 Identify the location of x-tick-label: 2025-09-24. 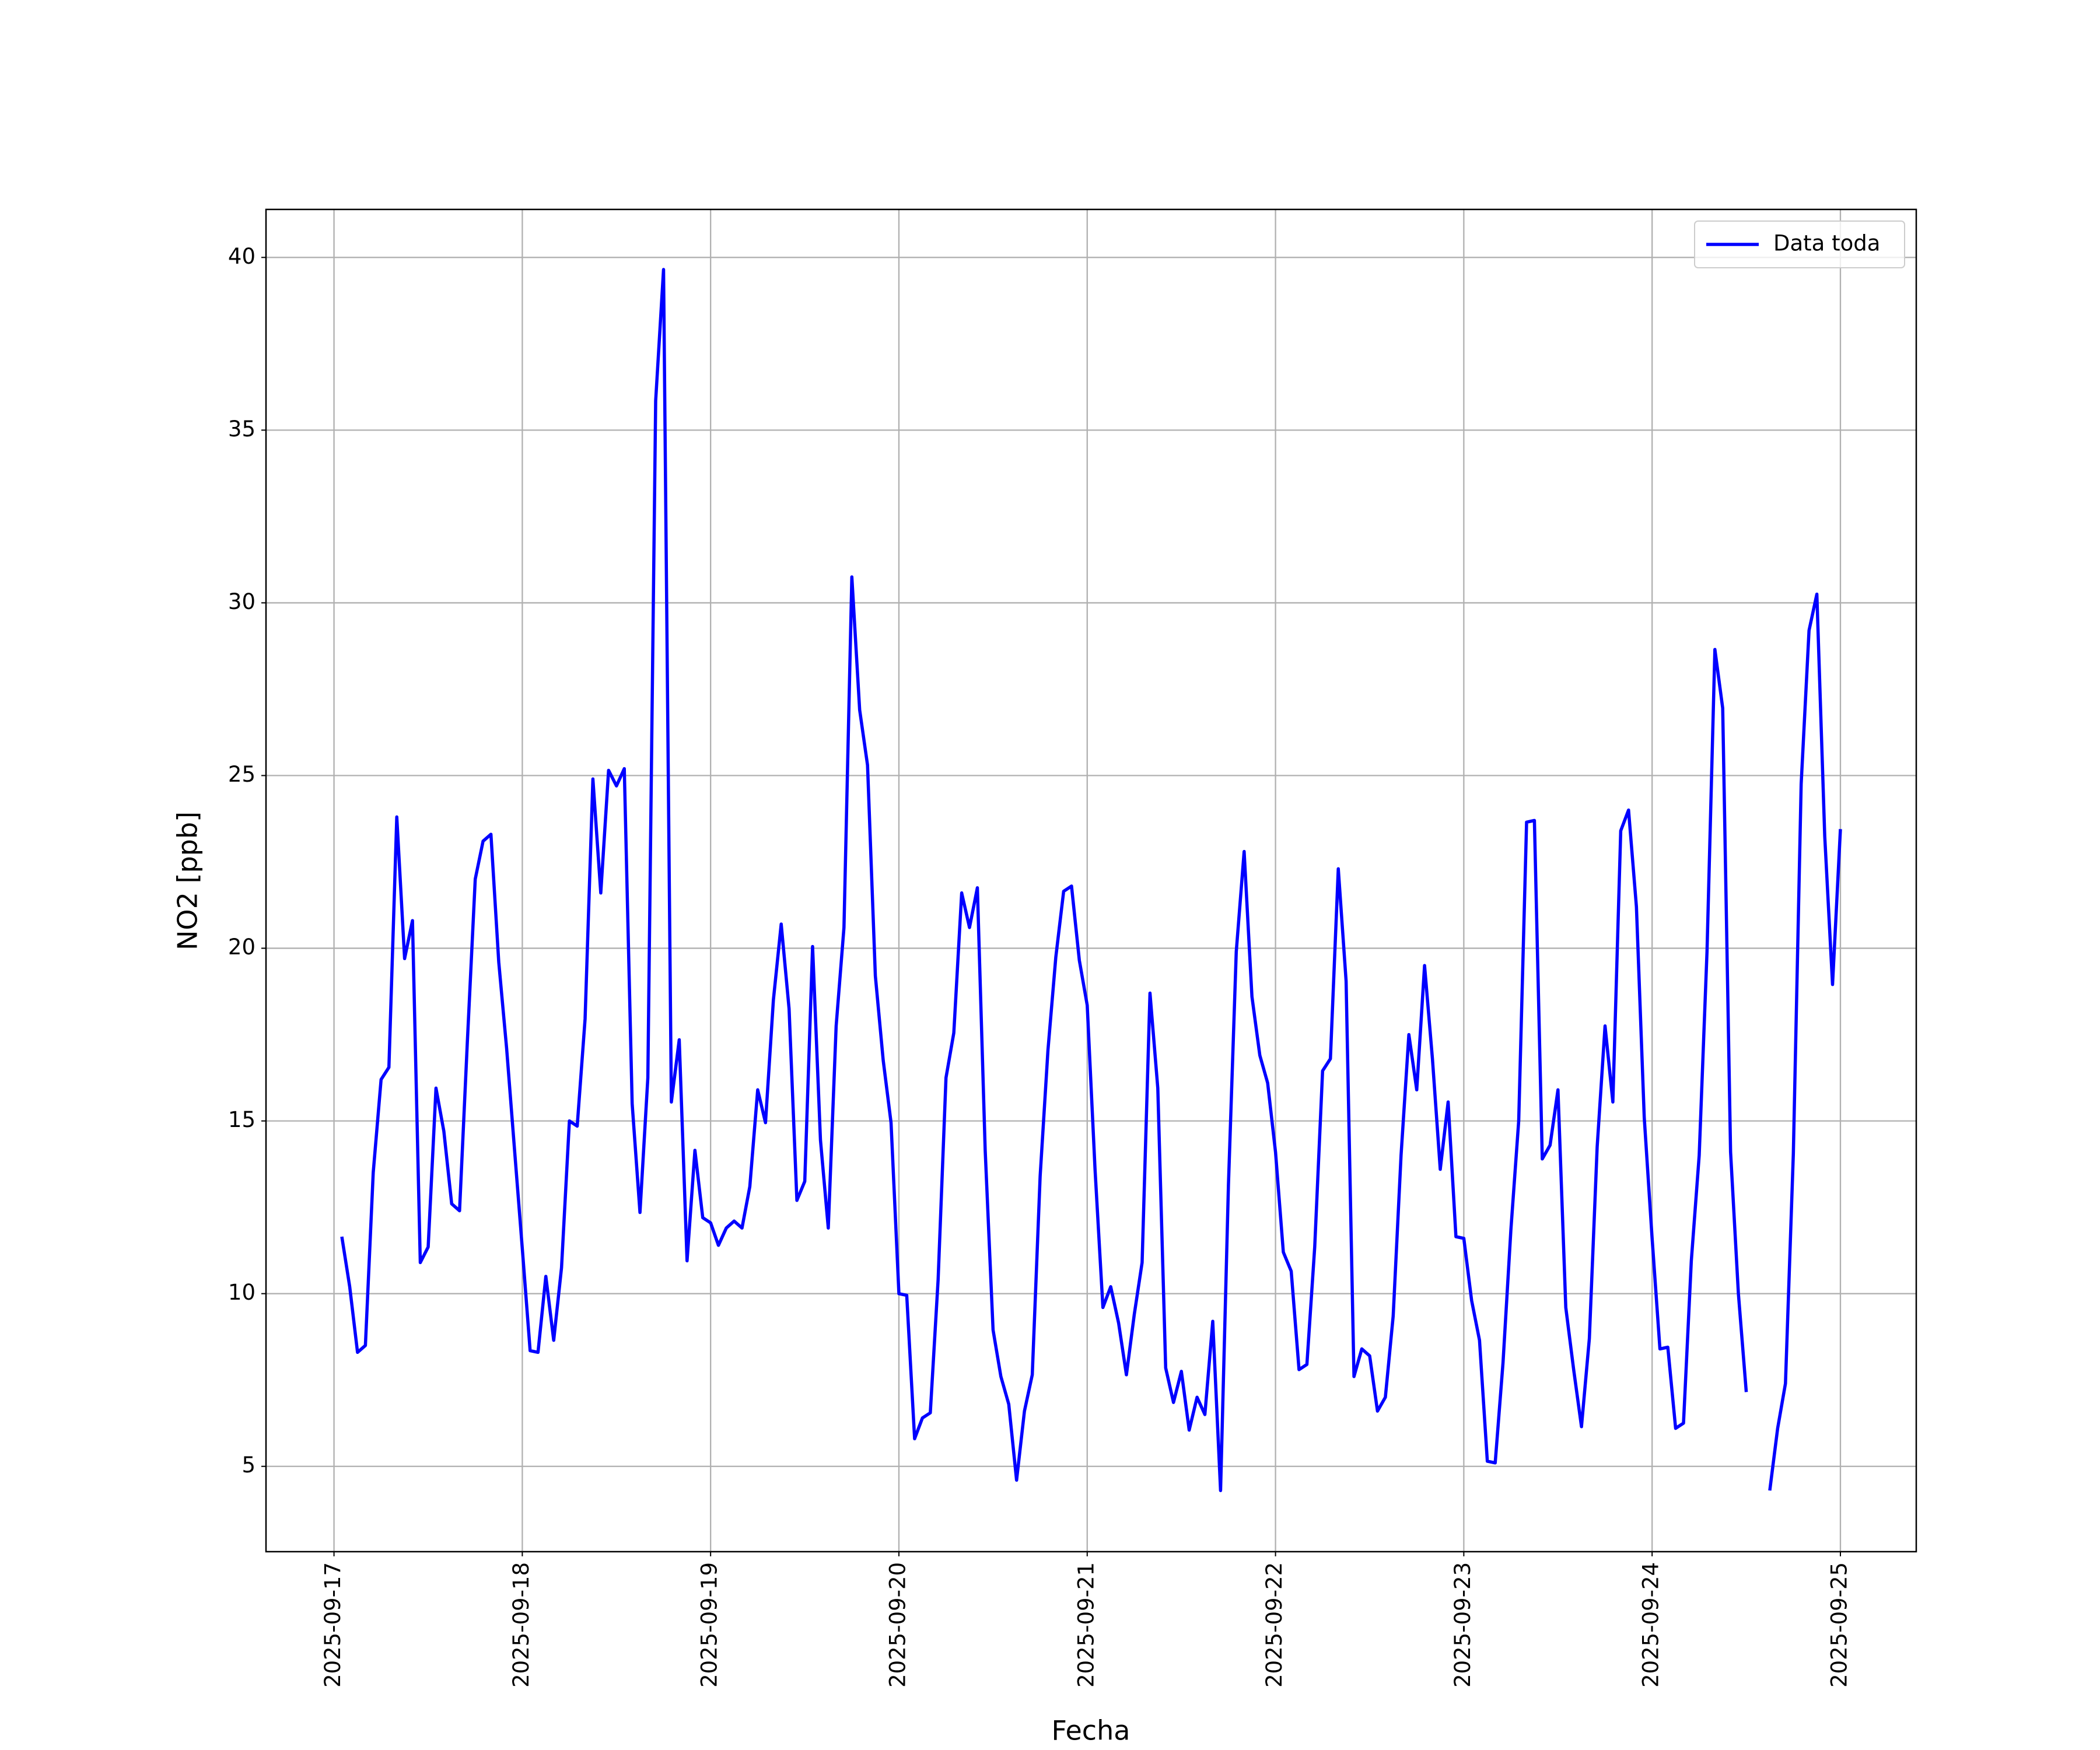
(1651, 1625).